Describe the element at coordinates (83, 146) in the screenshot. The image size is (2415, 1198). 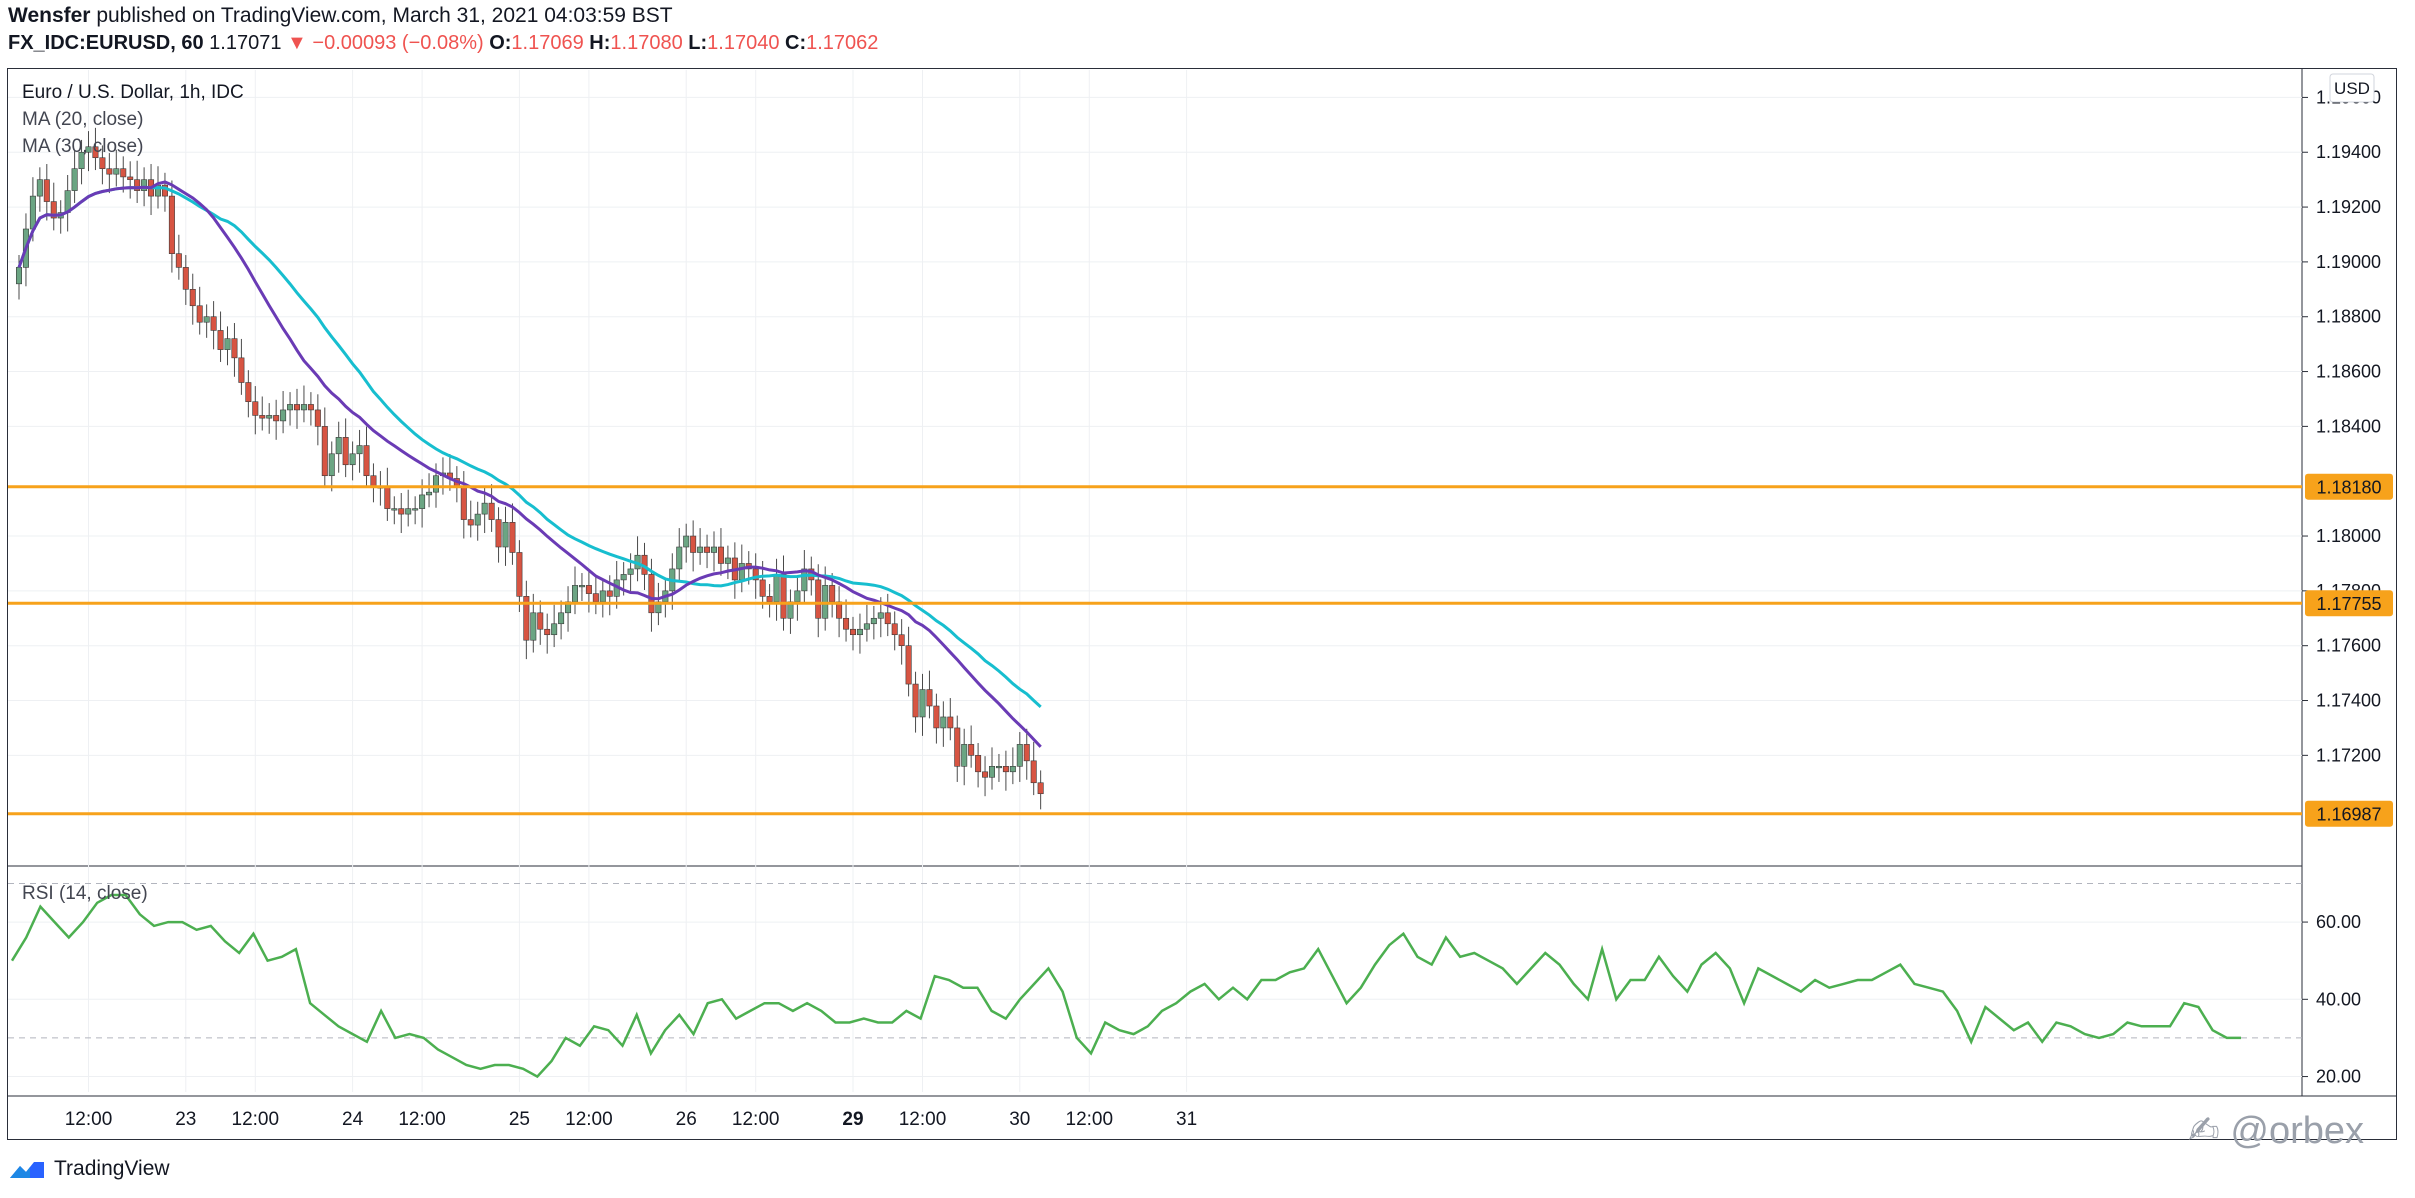
I see `ma30-legend: MA (30, close)` at that location.